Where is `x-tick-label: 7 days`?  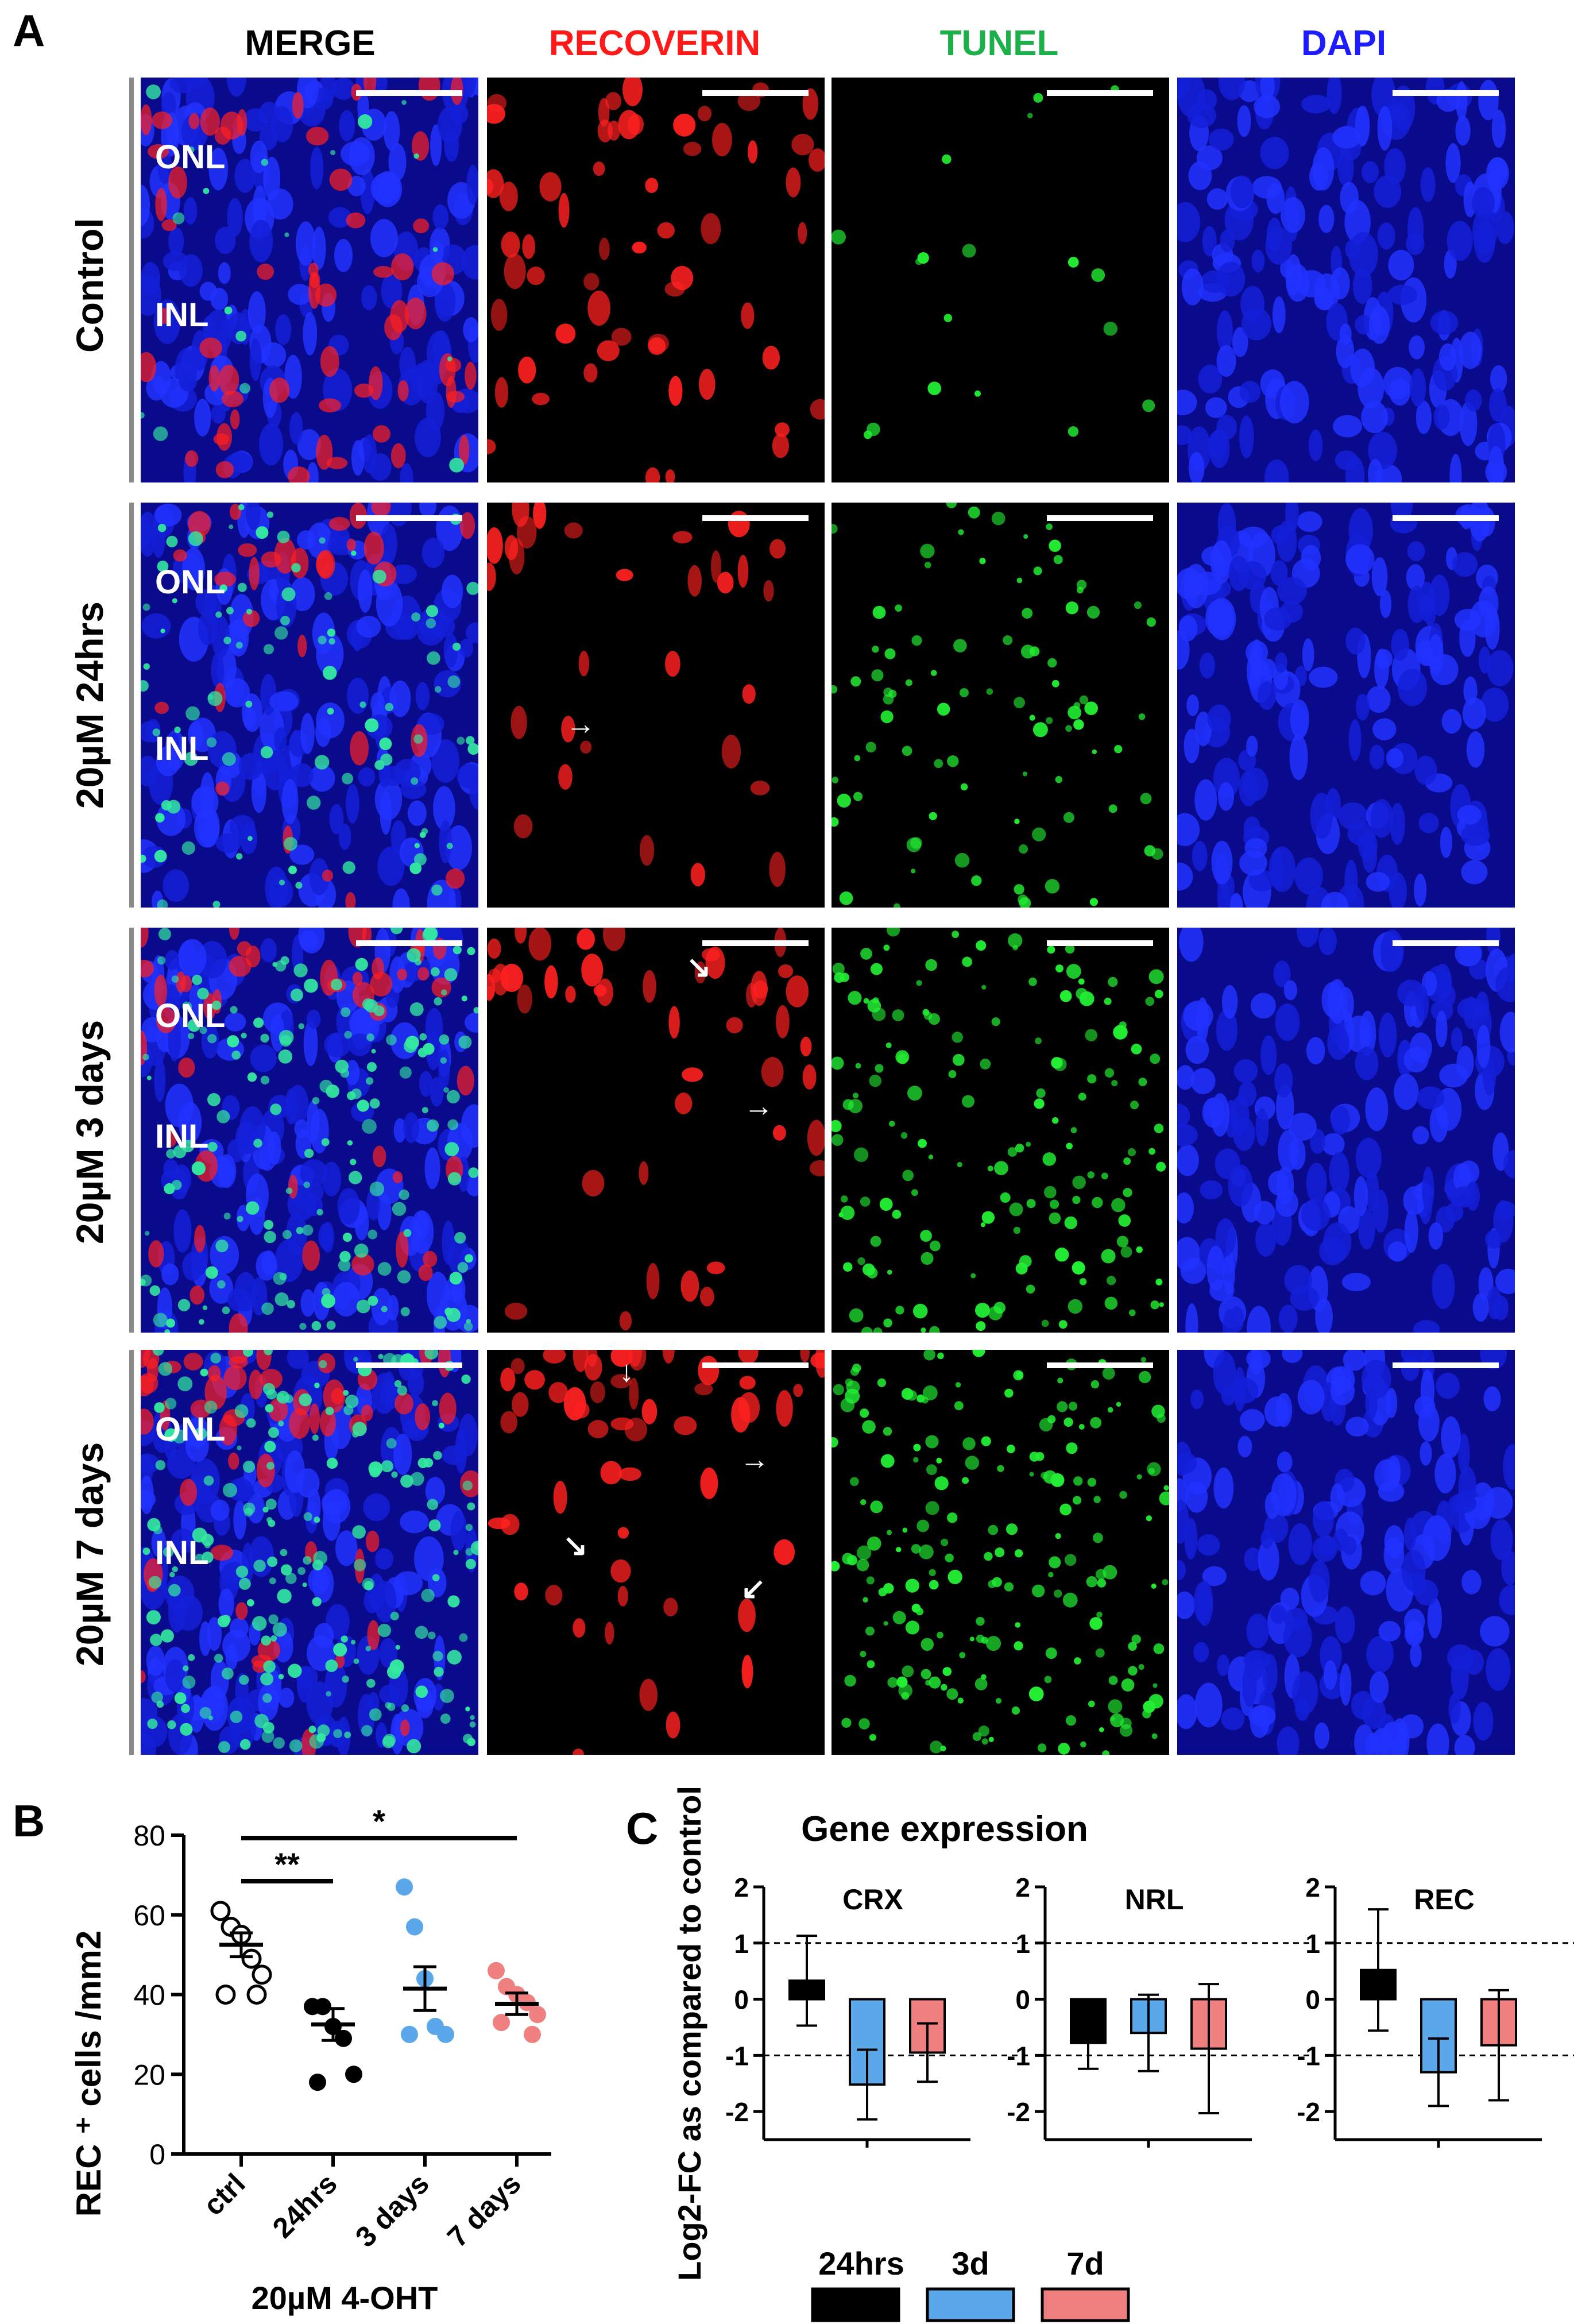
x-tick-label: 7 days is located at coordinates (484, 2210).